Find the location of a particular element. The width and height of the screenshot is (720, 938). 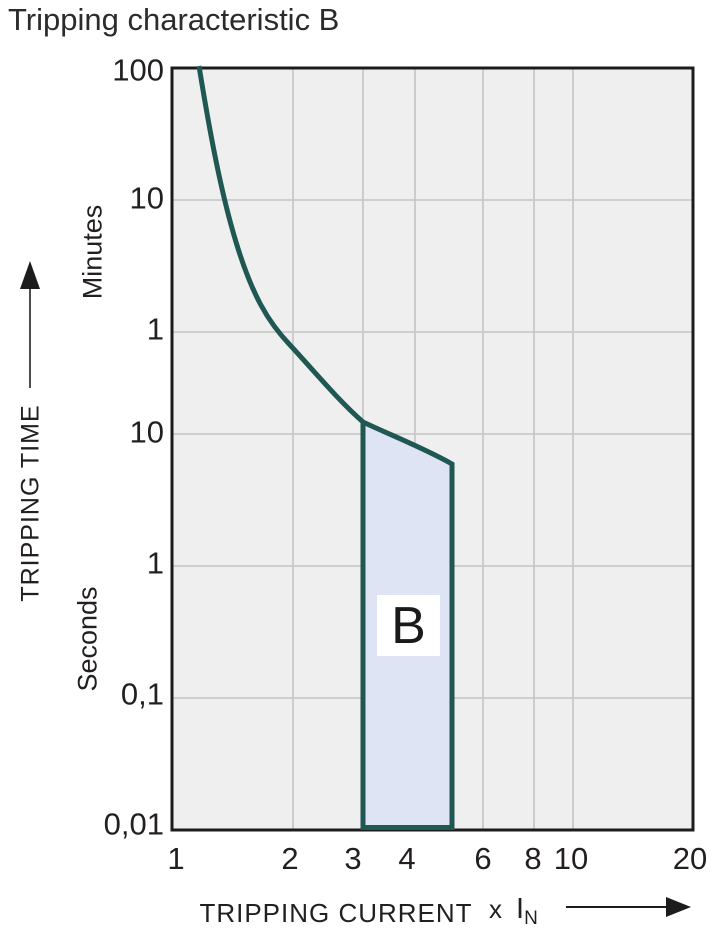

page-title: Tripping characteristic B is located at coordinates (174, 19).